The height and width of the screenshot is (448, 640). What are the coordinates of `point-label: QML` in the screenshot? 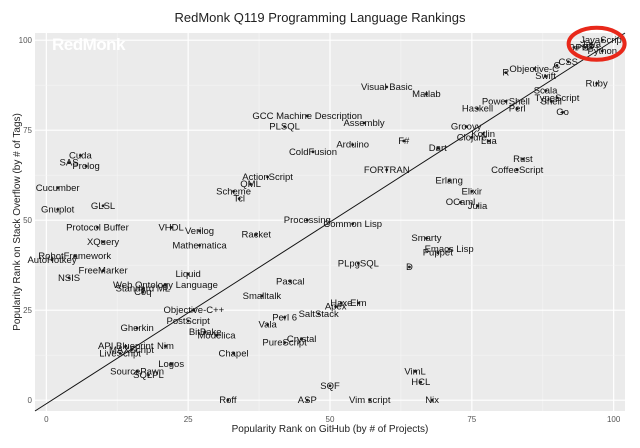 It's located at (250, 184).